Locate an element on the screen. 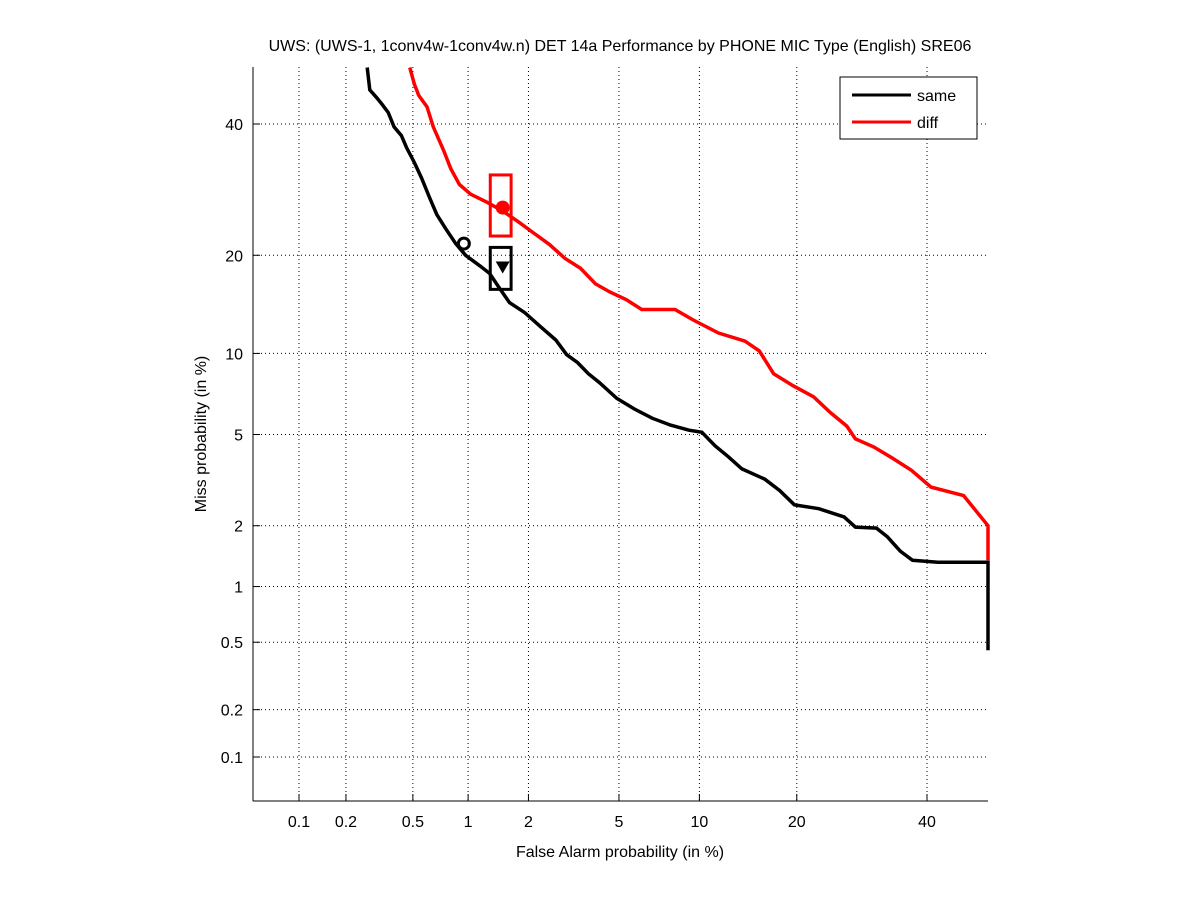  x-tick-label: 0.5 is located at coordinates (413, 822).